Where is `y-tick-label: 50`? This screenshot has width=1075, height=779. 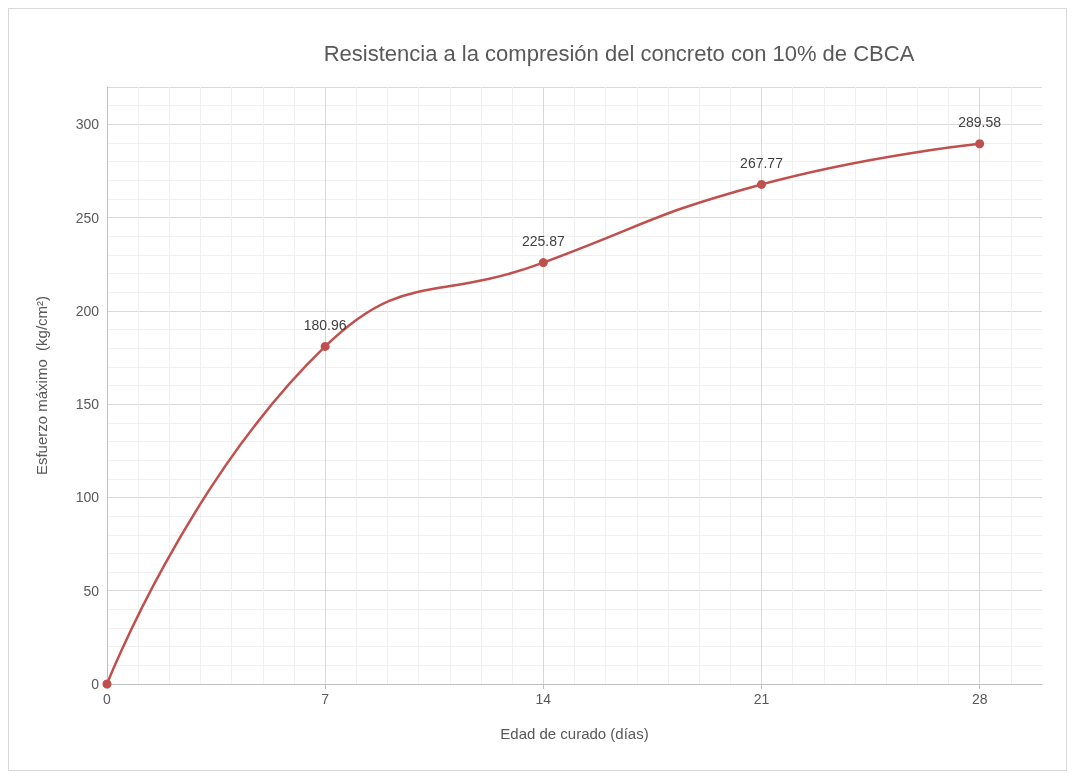 y-tick-label: 50 is located at coordinates (91, 590).